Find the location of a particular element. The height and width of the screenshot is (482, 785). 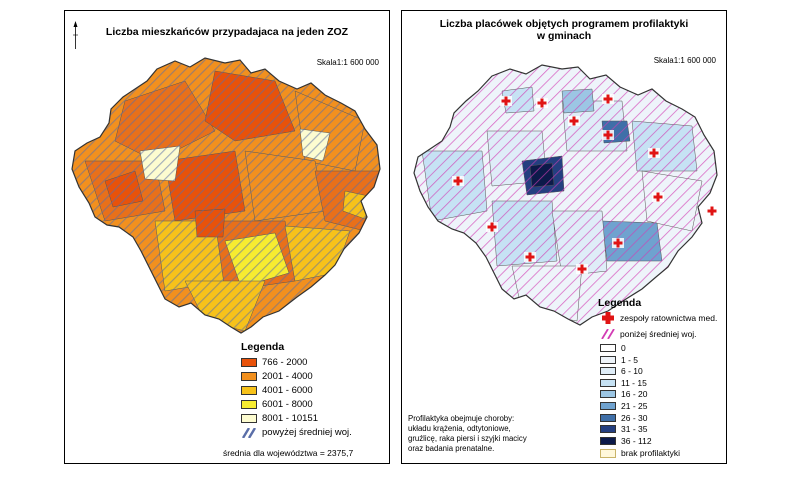

right-legend-item: 26 - 30 is located at coordinates (623, 418).